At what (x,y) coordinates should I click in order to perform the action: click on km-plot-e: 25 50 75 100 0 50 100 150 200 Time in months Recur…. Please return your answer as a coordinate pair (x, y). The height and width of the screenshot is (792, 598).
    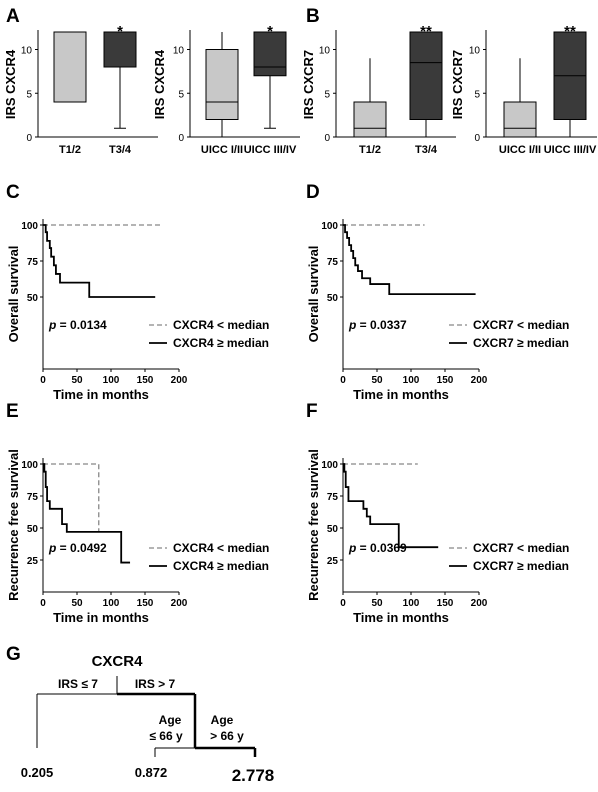
    Looking at the image, I should click on (137, 537).